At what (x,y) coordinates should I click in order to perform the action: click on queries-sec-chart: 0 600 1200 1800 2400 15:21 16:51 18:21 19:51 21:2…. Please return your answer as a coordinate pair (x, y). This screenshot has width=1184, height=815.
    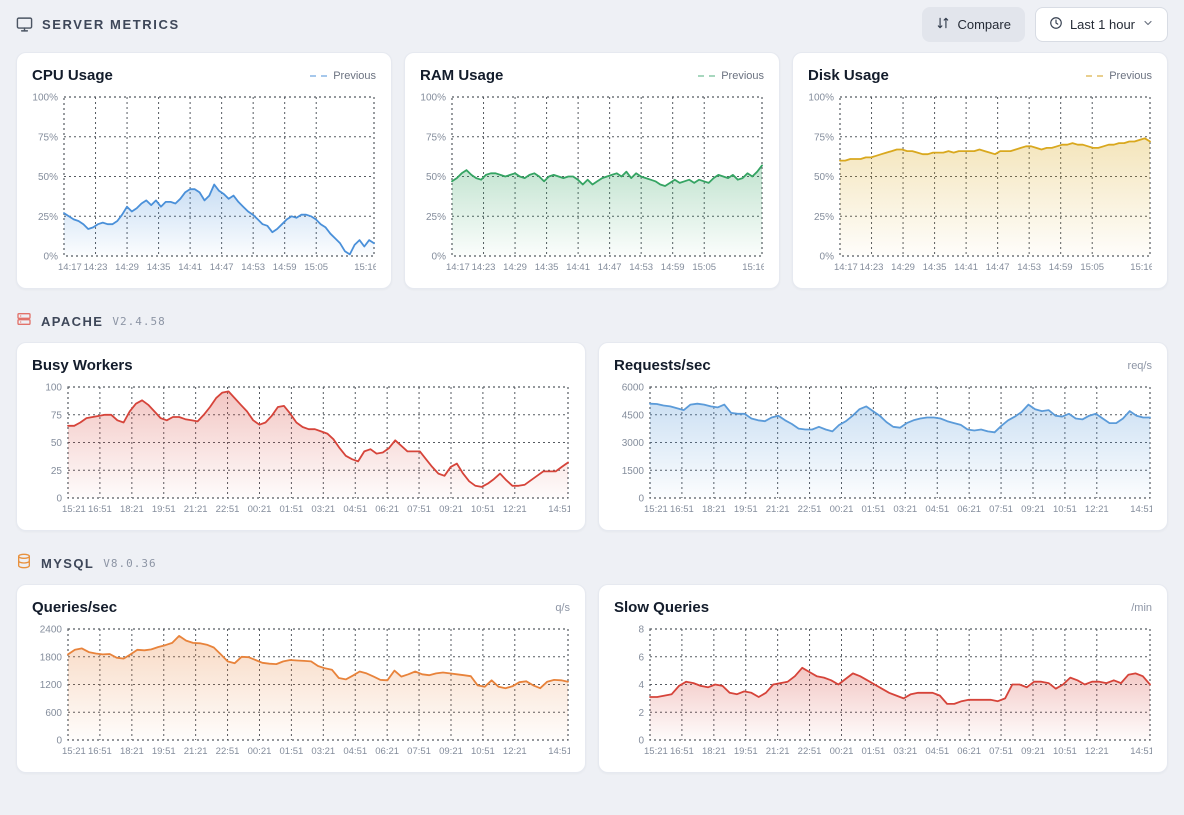
    Looking at the image, I should click on (301, 692).